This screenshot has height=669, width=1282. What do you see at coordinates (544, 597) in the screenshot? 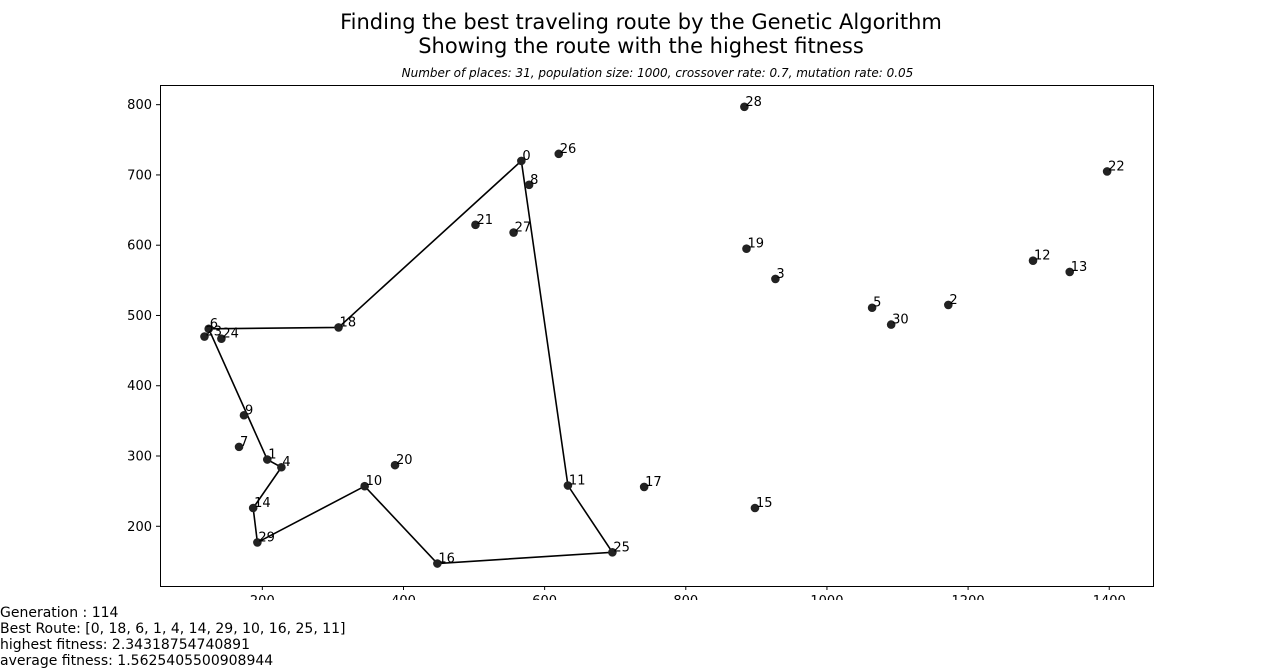
I see `x-tick-label: 600` at bounding box center [544, 597].